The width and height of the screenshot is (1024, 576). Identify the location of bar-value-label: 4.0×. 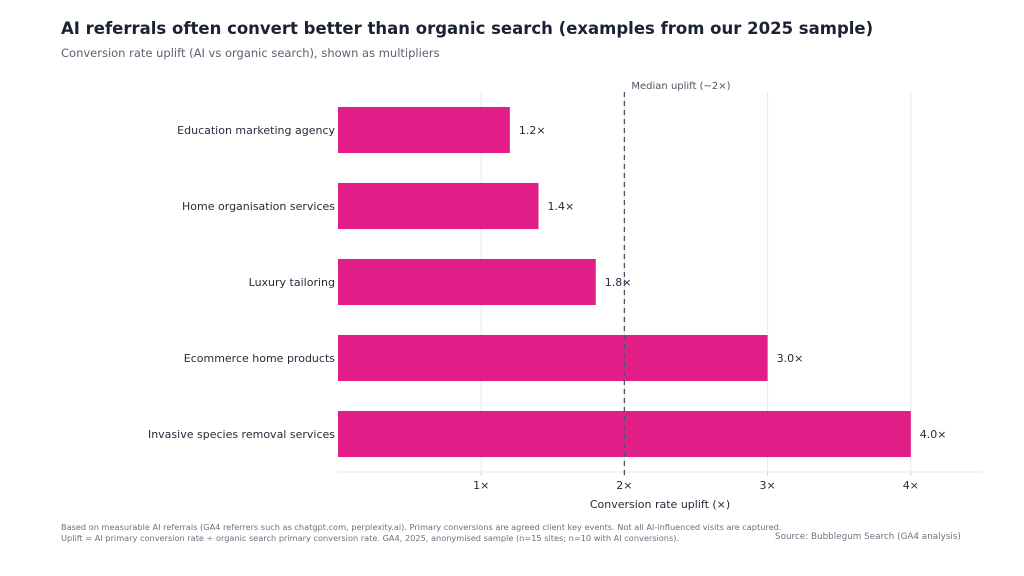
(933, 434).